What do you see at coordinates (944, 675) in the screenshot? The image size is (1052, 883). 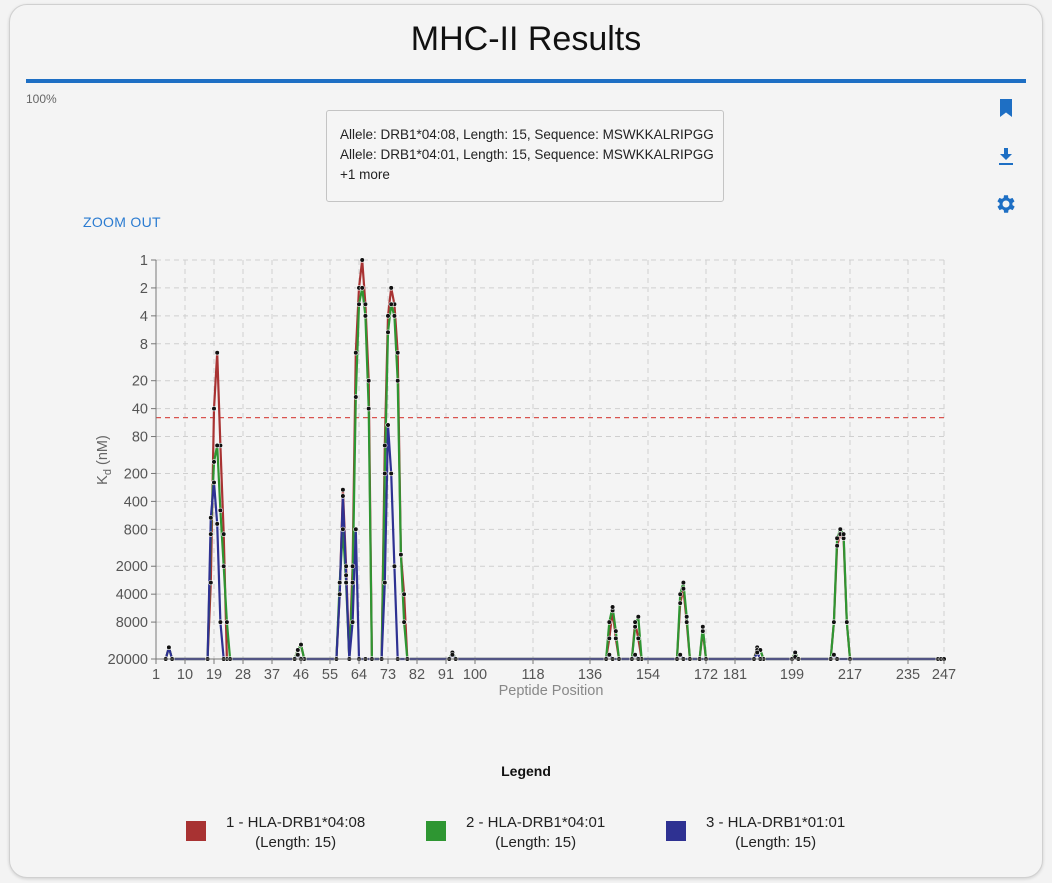 I see `x-tick-label: 247` at bounding box center [944, 675].